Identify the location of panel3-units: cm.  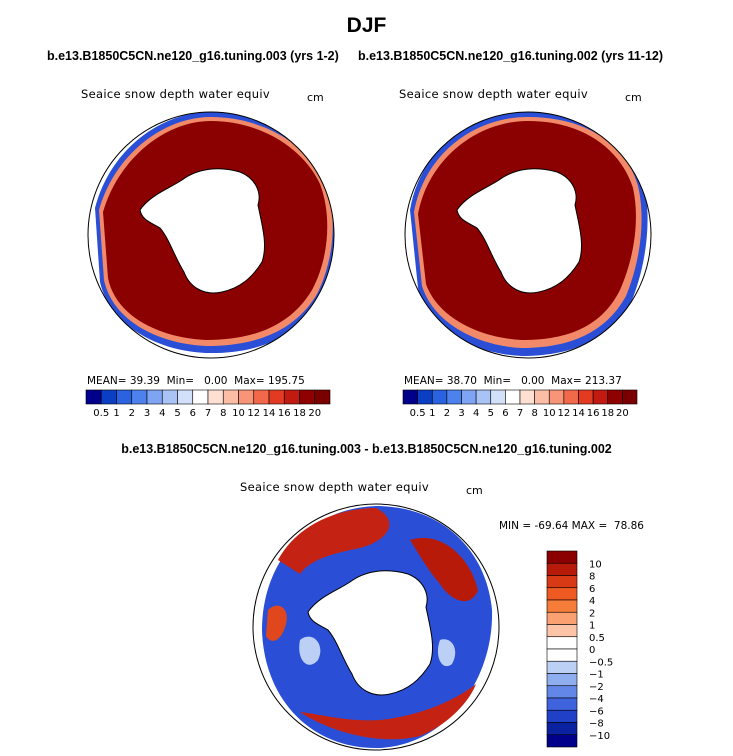
(474, 490).